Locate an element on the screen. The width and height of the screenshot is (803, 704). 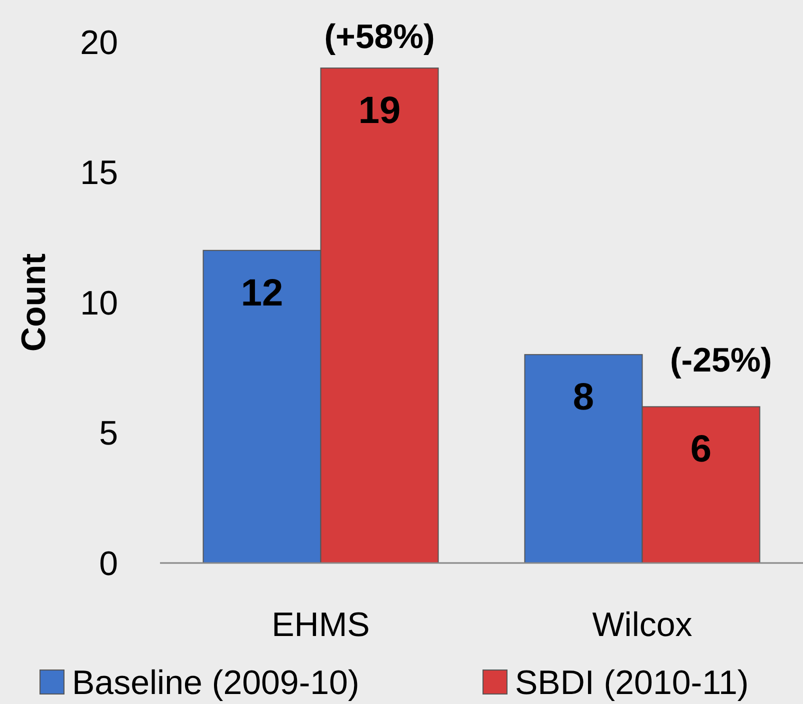
annotation: (-25%) is located at coordinates (721, 361).